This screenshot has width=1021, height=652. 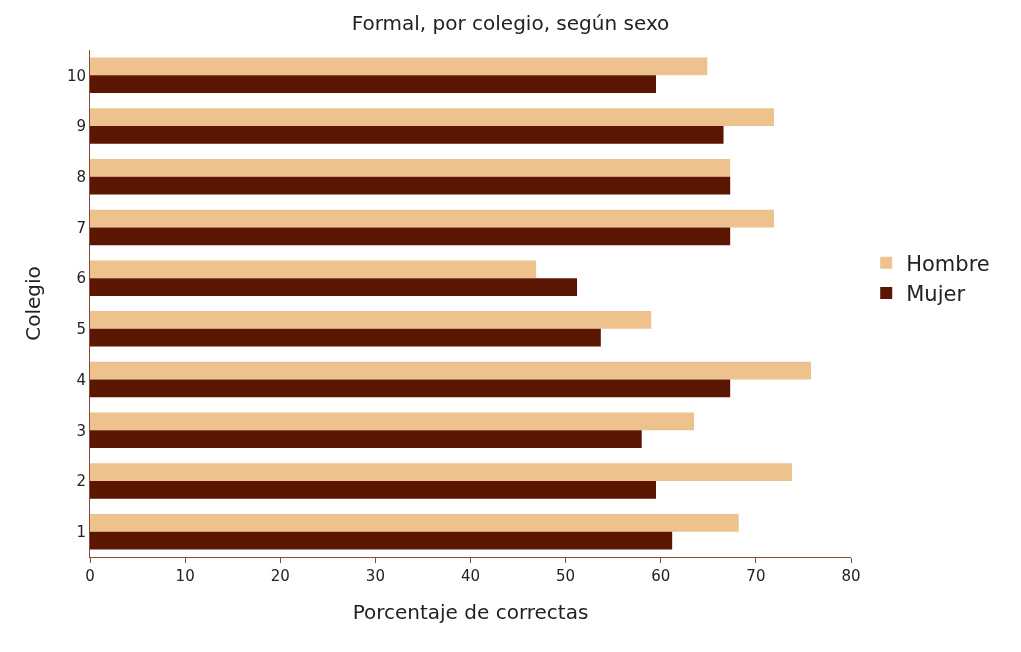 I want to click on y-tick-label: 6, so click(x=81, y=278).